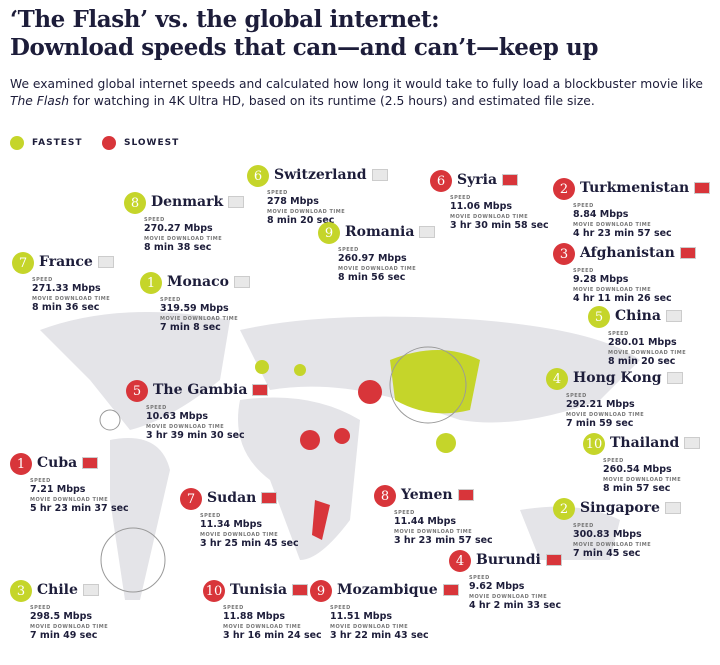 Image resolution: width=720 pixels, height=665 pixels. Describe the element at coordinates (564, 254) in the screenshot. I see `rank-badge: 3` at that location.